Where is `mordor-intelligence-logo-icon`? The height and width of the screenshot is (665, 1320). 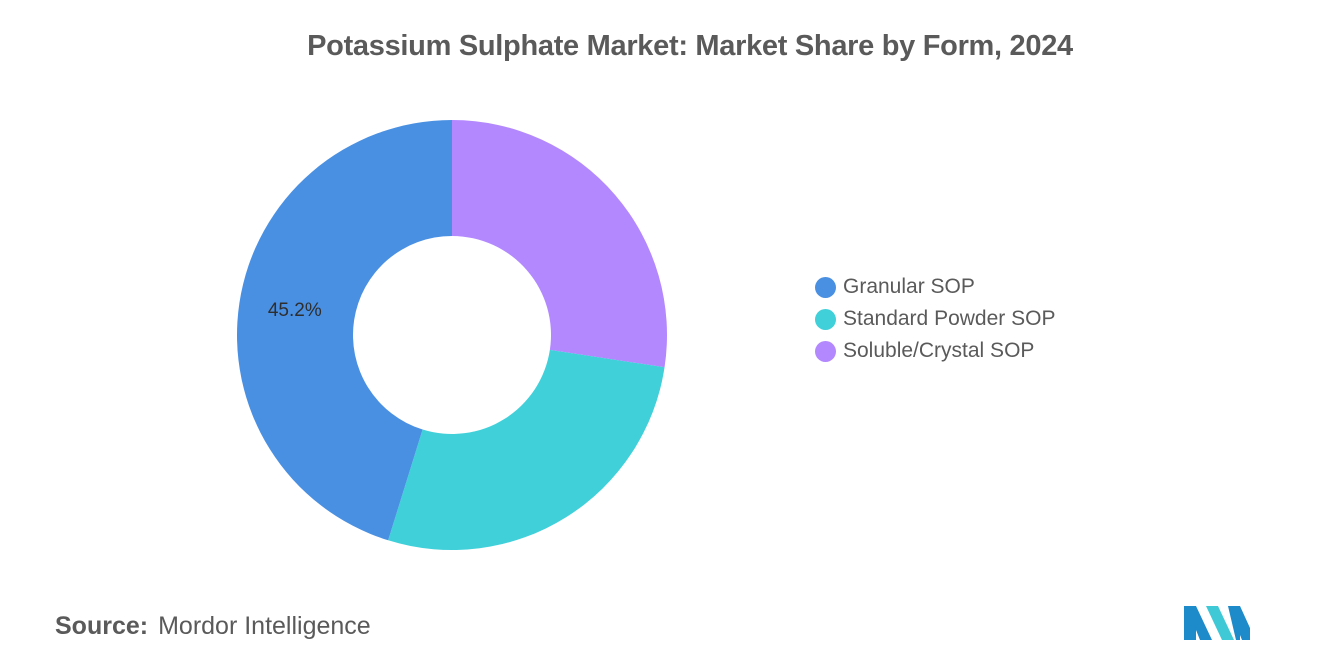
mordor-intelligence-logo-icon is located at coordinates (1217, 623).